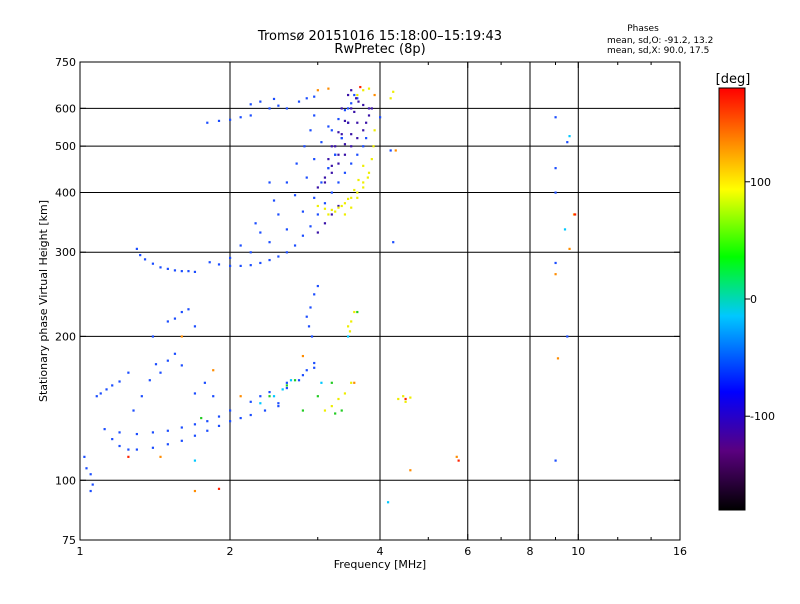 This screenshot has width=800, height=604. Describe the element at coordinates (379, 49) in the screenshot. I see `chart-subtitle: RwPretec (8p)` at that location.